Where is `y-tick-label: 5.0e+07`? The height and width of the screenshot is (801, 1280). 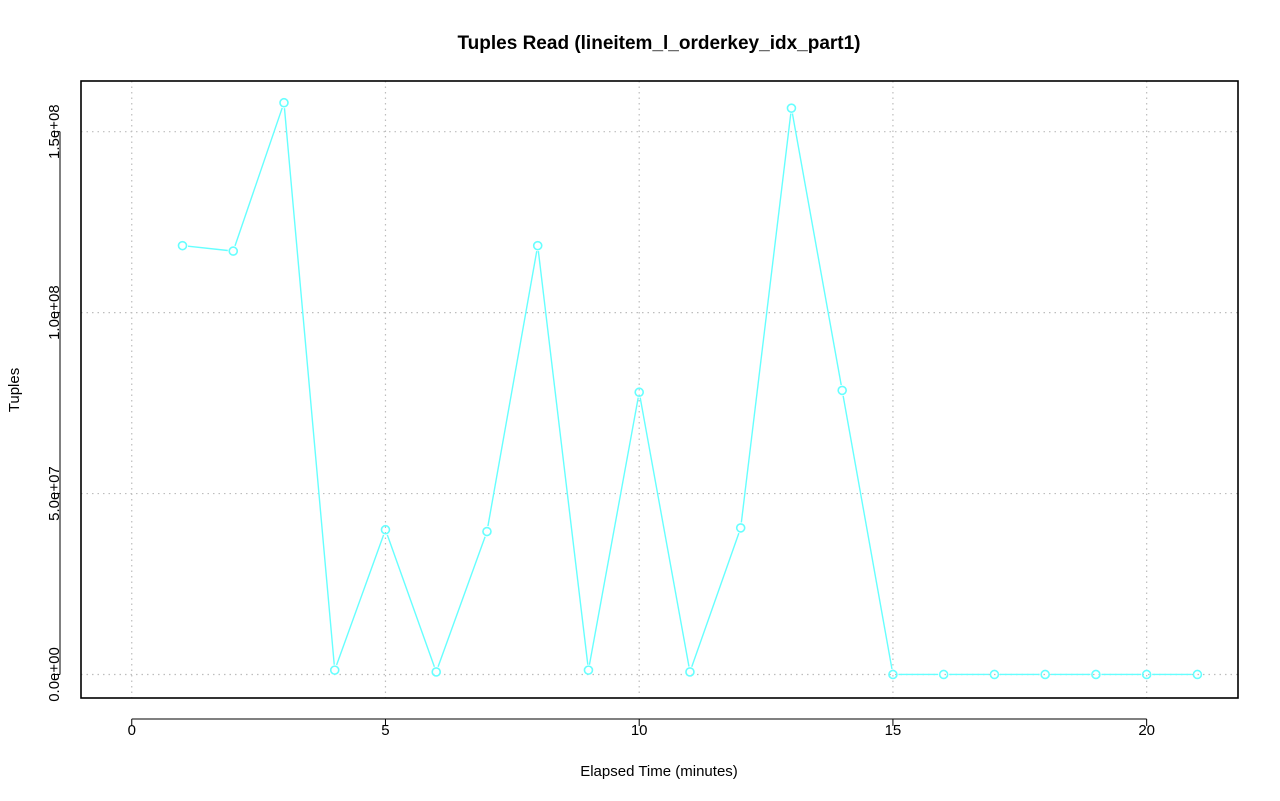 y-tick-label: 5.0e+07 is located at coordinates (54, 493).